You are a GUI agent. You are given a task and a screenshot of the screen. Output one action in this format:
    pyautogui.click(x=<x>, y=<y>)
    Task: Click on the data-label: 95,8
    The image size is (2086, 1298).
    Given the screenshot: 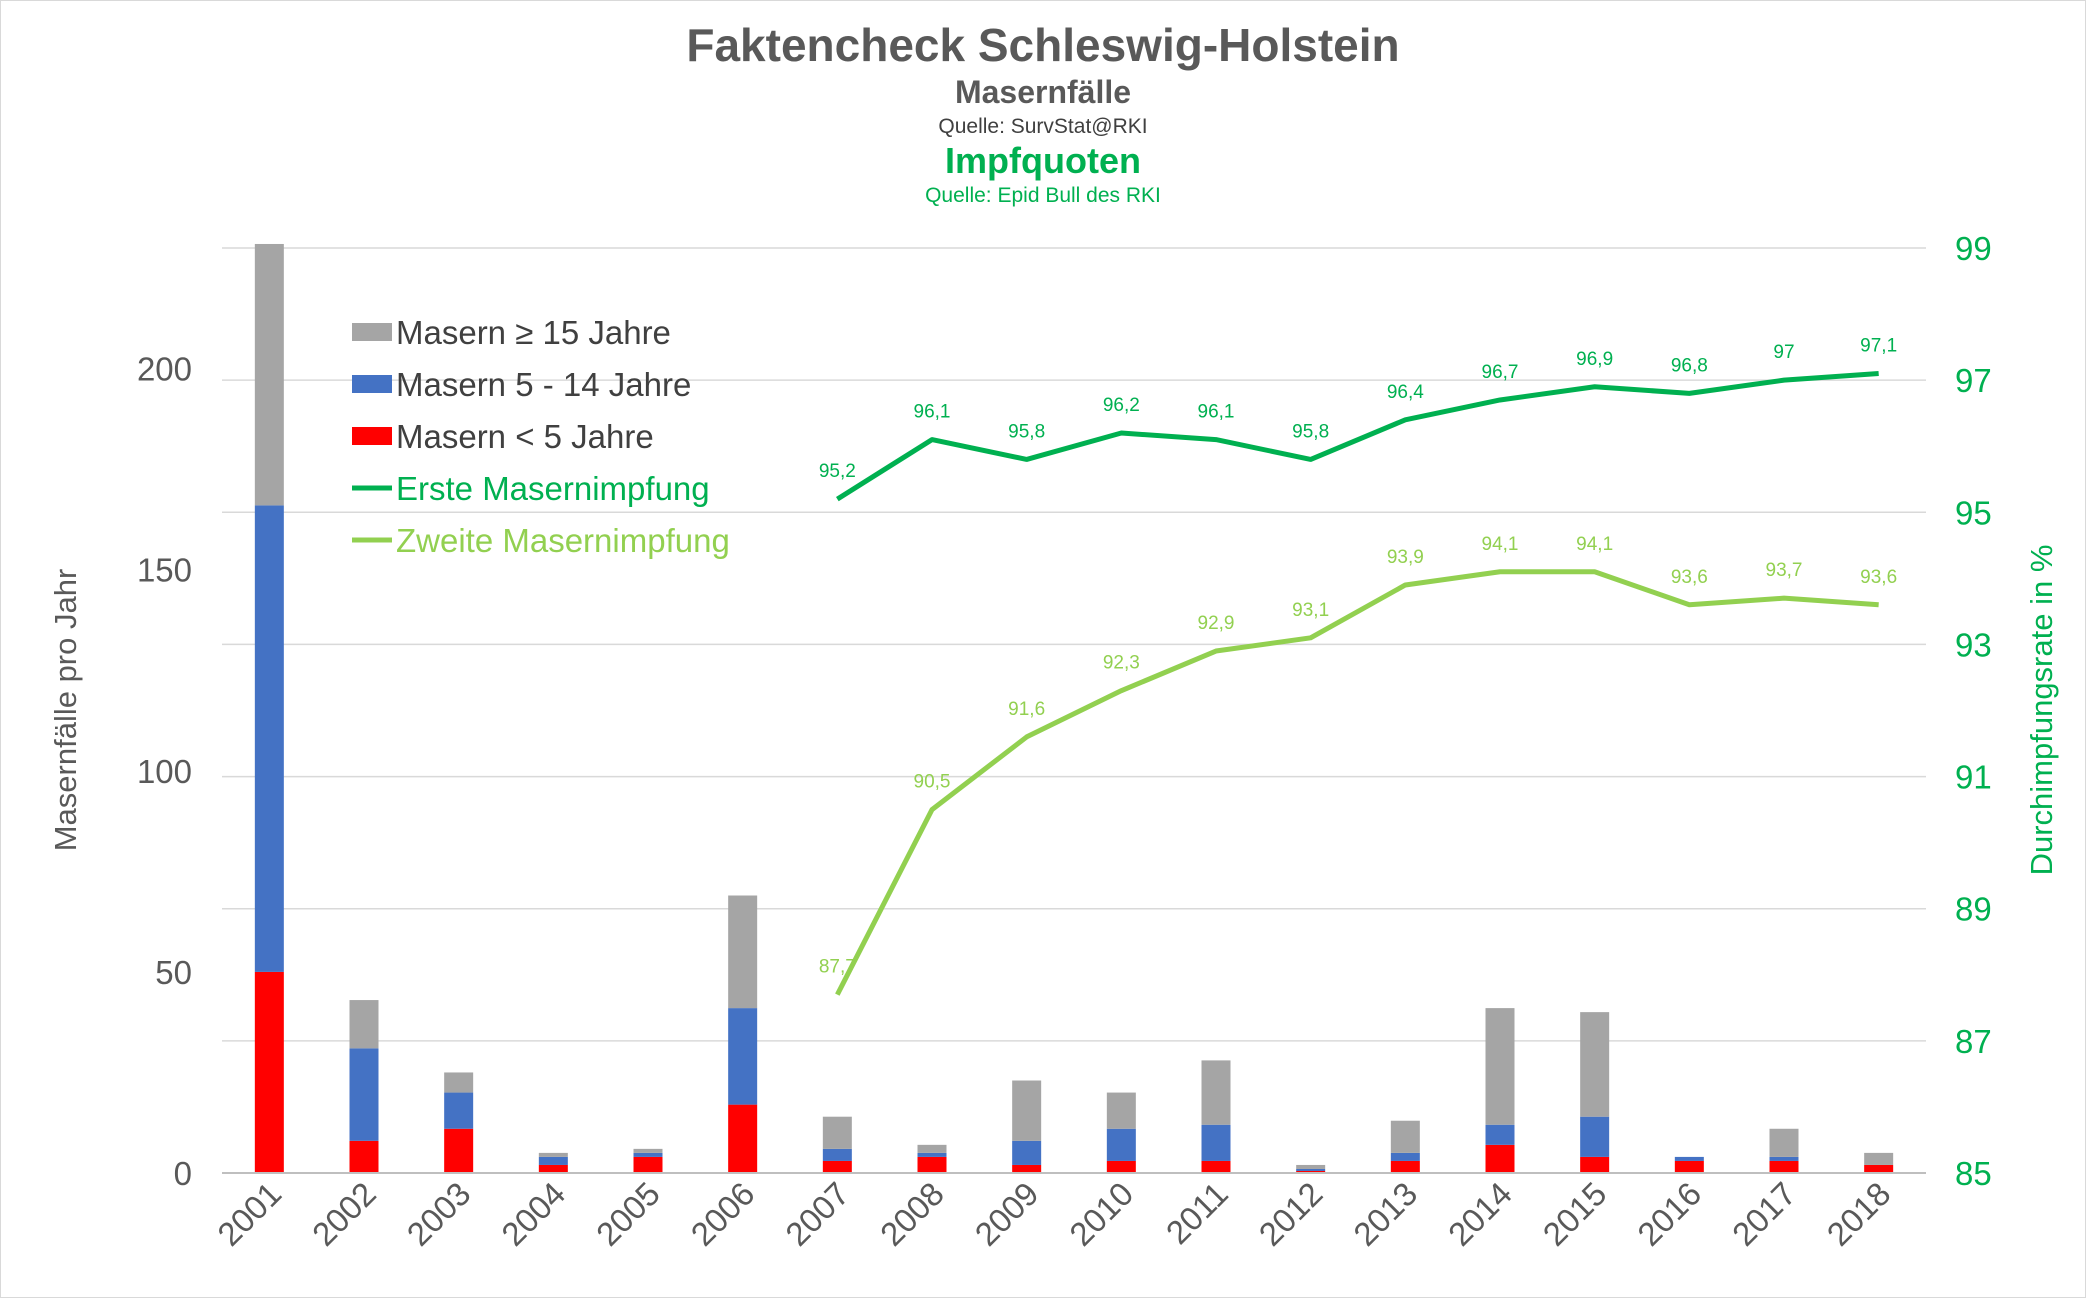 What is the action you would take?
    pyautogui.click(x=1026, y=431)
    